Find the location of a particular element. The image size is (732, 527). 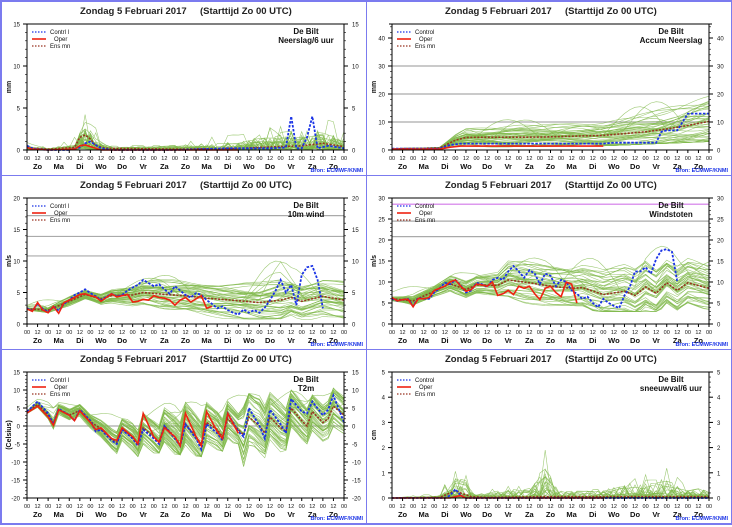

y-tick-label-right: 40 is located at coordinates (720, 40).